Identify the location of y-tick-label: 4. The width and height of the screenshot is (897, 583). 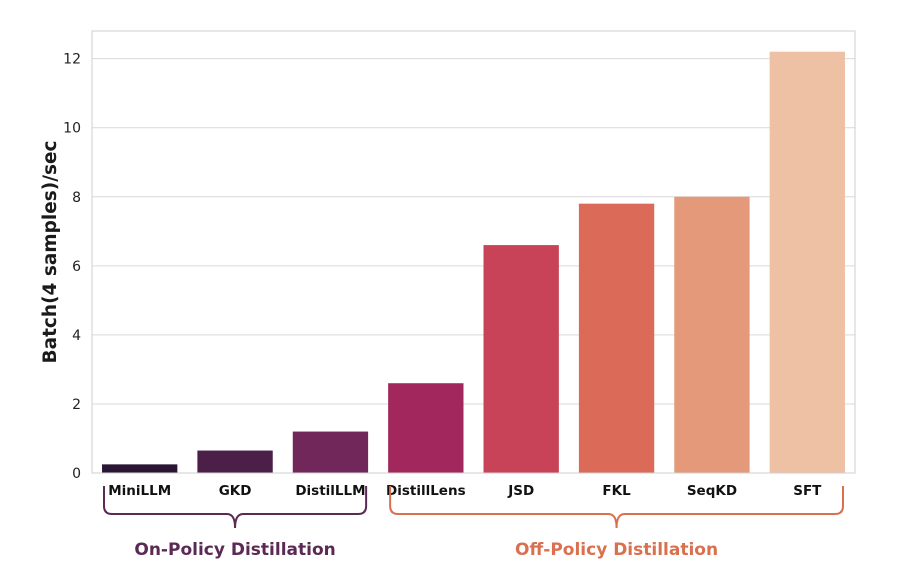
(76, 336).